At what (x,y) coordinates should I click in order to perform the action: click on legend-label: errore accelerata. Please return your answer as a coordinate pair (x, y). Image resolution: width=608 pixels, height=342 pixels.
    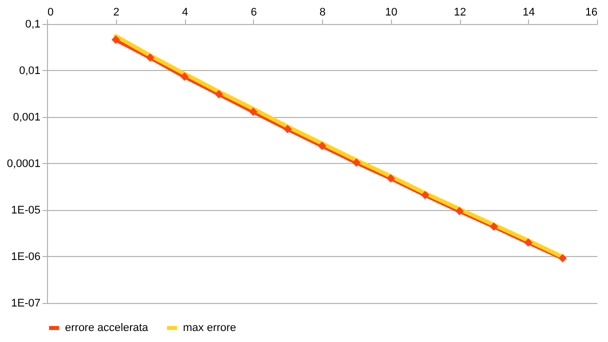
    Looking at the image, I should click on (107, 328).